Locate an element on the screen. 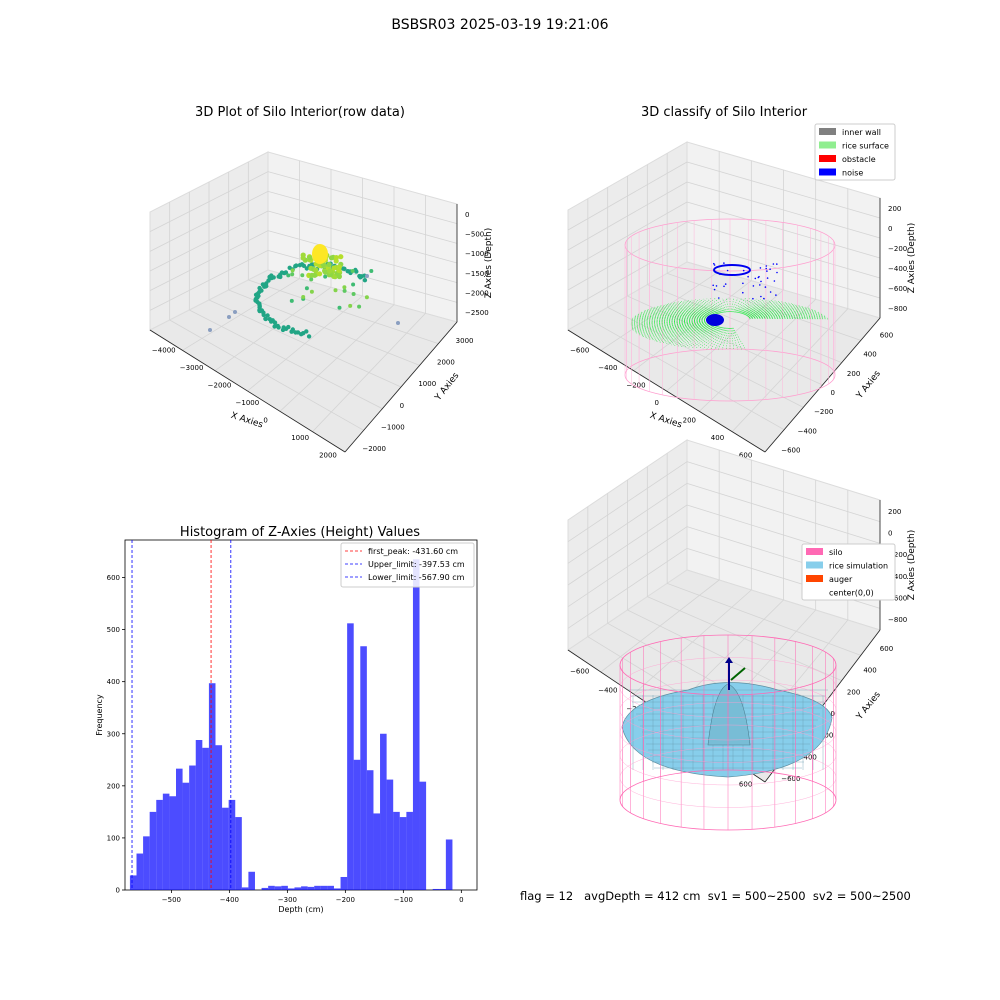 The width and height of the screenshot is (1000, 1000). panel2-legend: inner wall rice surface obstacle noise is located at coordinates (855, 152).